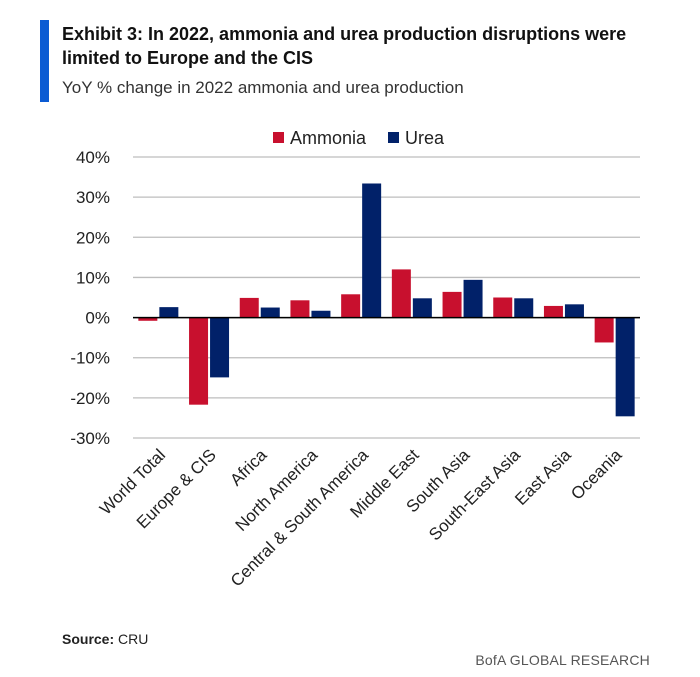  Describe the element at coordinates (425, 138) in the screenshot. I see `legend-label-urea: Urea` at that location.